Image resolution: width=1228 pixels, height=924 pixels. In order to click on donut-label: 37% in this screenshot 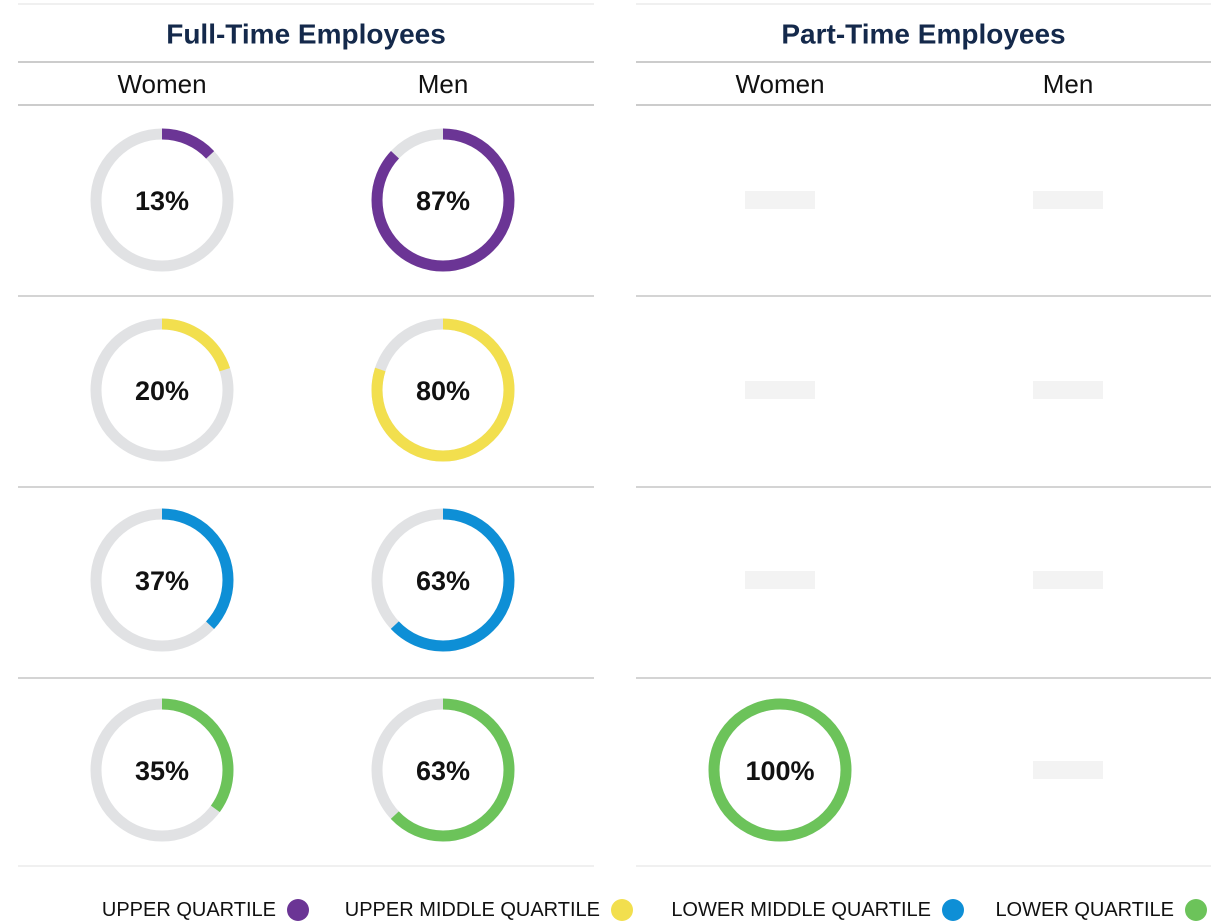, I will do `click(162, 581)`.